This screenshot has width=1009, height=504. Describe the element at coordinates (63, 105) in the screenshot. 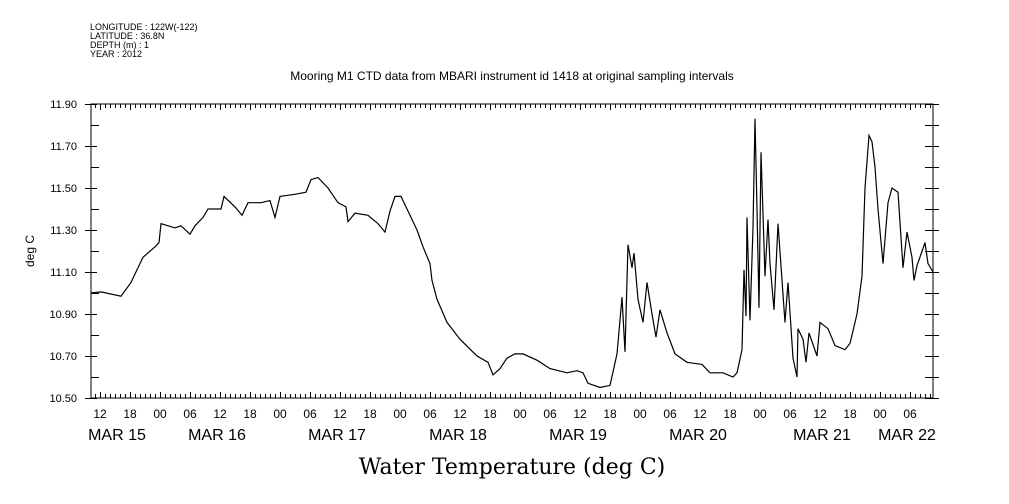

I see `y-tick-label: 11.90` at that location.